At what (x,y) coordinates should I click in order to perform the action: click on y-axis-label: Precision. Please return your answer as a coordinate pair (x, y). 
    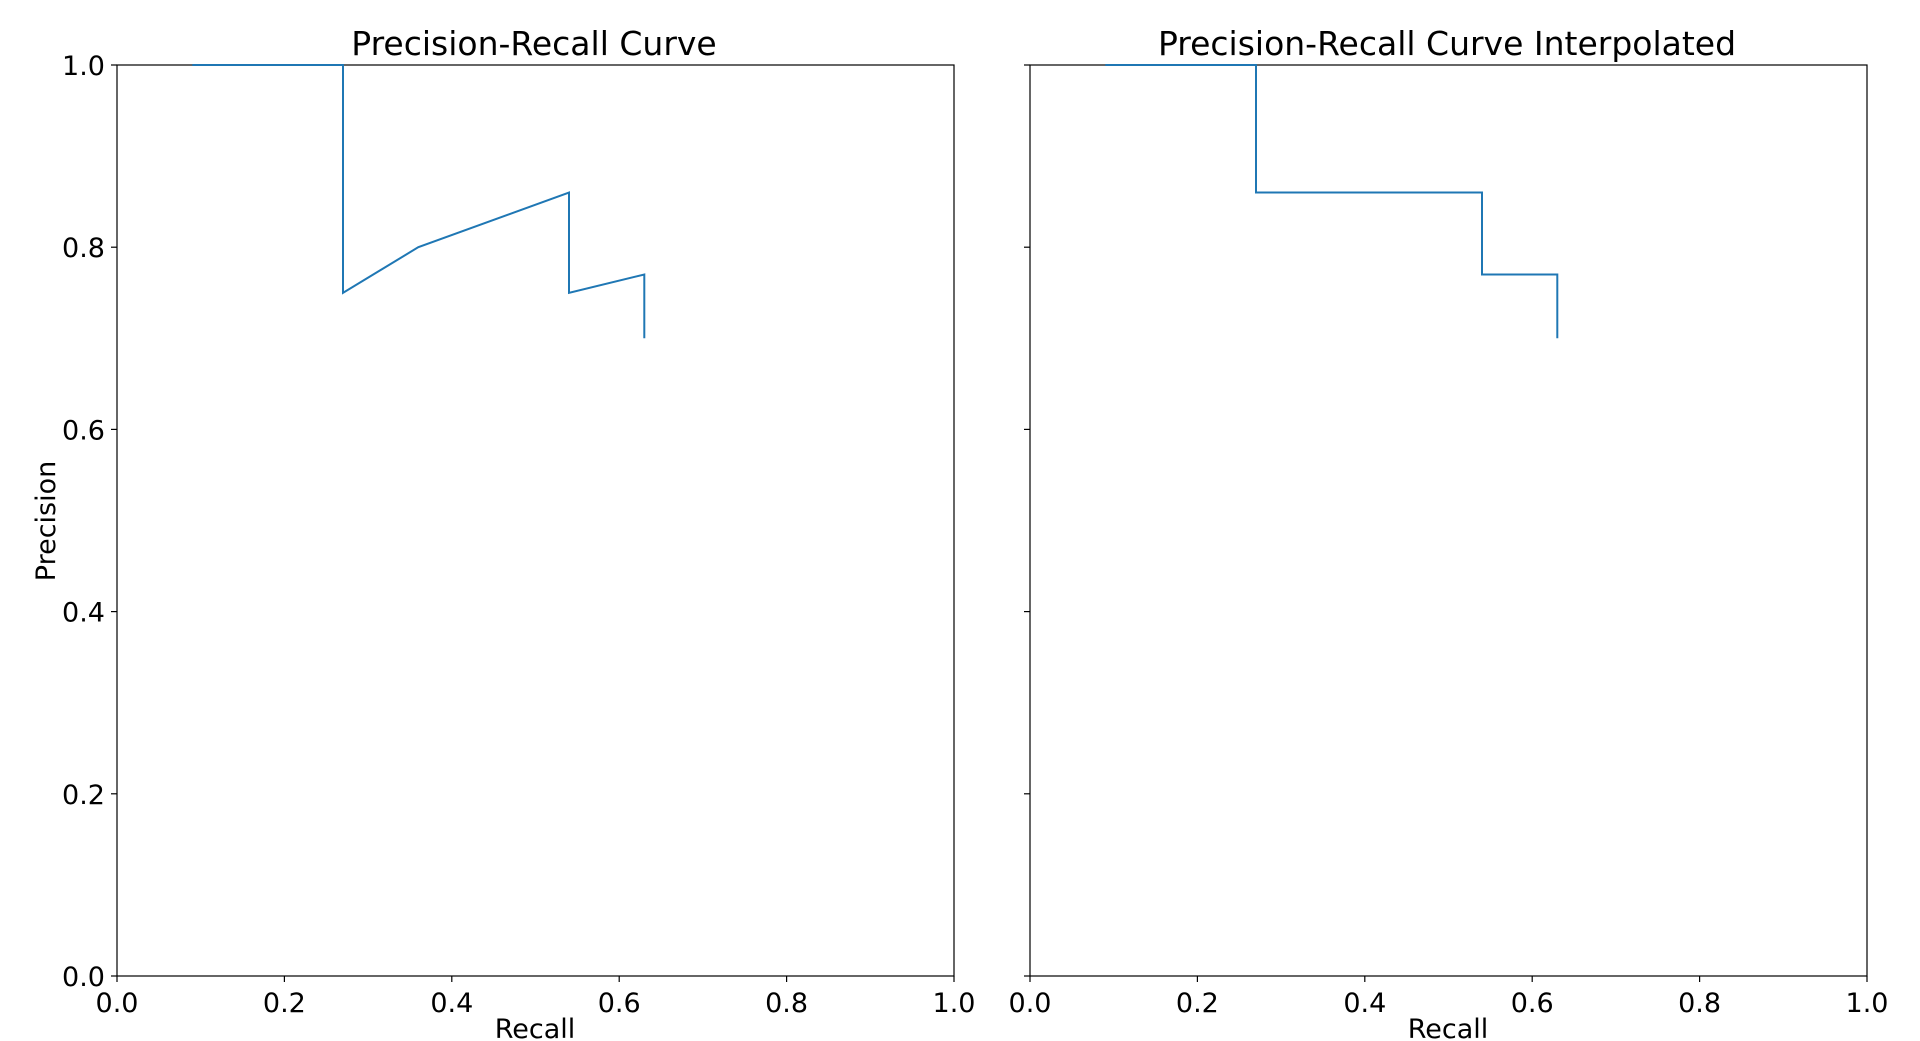
    Looking at the image, I should click on (46, 521).